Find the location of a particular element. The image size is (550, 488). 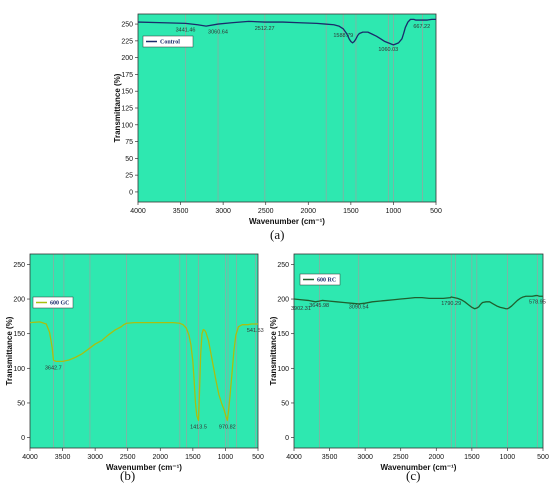

y-tick-label: 125 is located at coordinates (127, 109).